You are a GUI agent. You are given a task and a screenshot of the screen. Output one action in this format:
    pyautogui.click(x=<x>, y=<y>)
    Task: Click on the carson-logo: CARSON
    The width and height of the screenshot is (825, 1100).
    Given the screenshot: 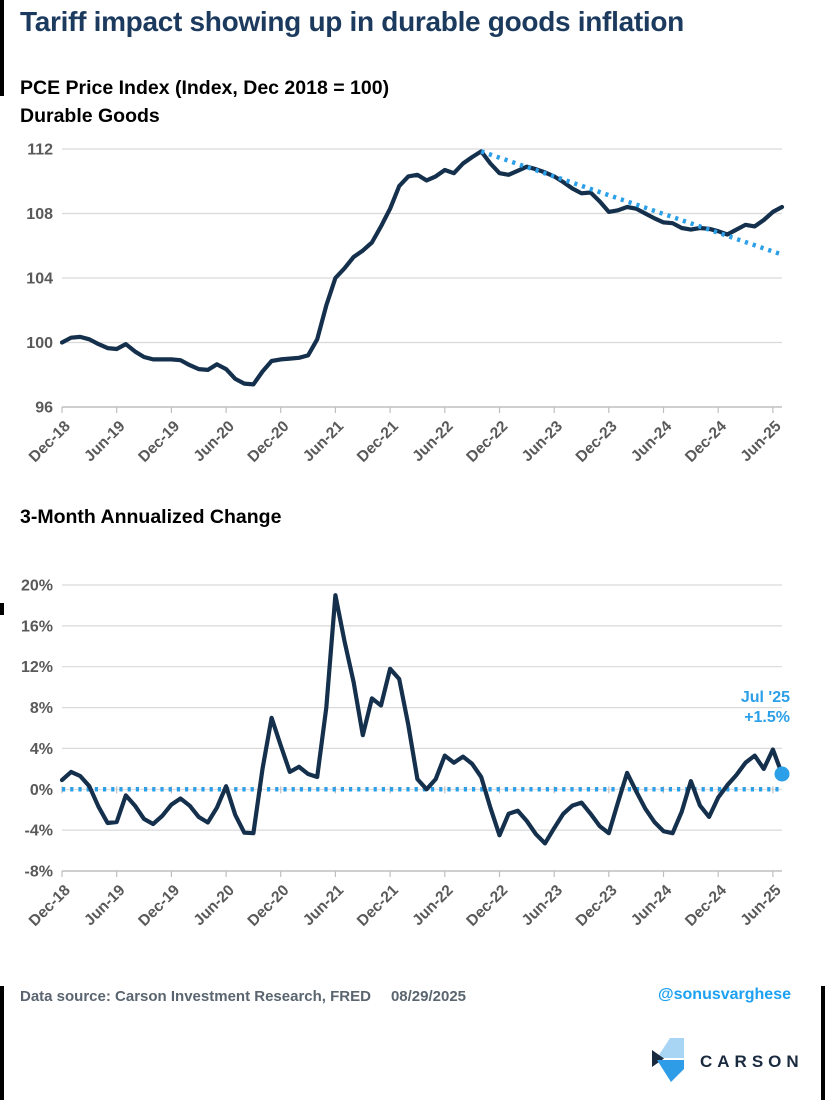 What is the action you would take?
    pyautogui.click(x=730, y=1065)
    